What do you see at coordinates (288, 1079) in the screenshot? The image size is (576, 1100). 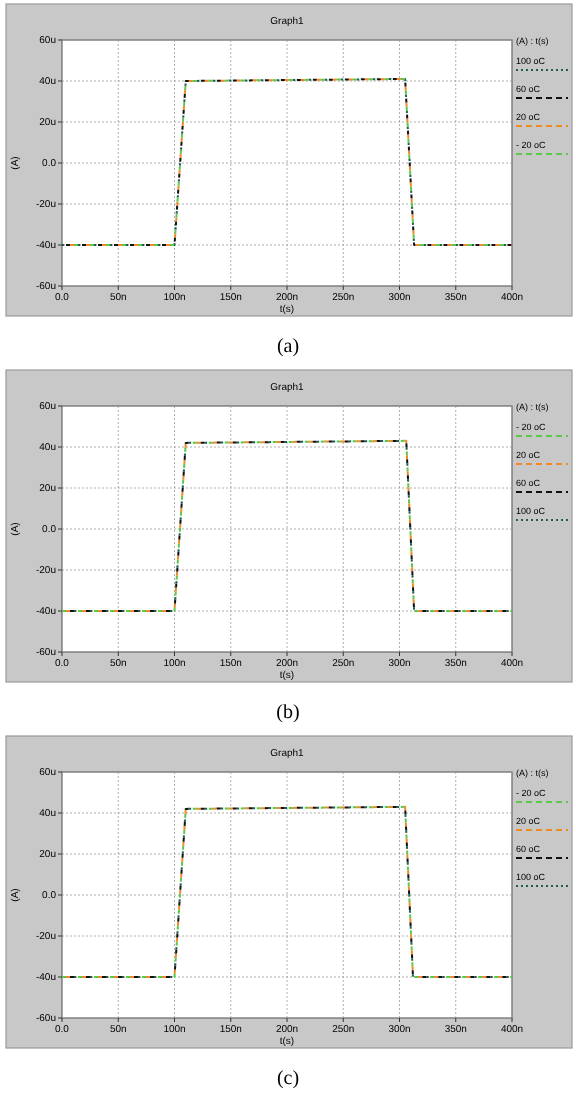 I see `text: (c)` at bounding box center [288, 1079].